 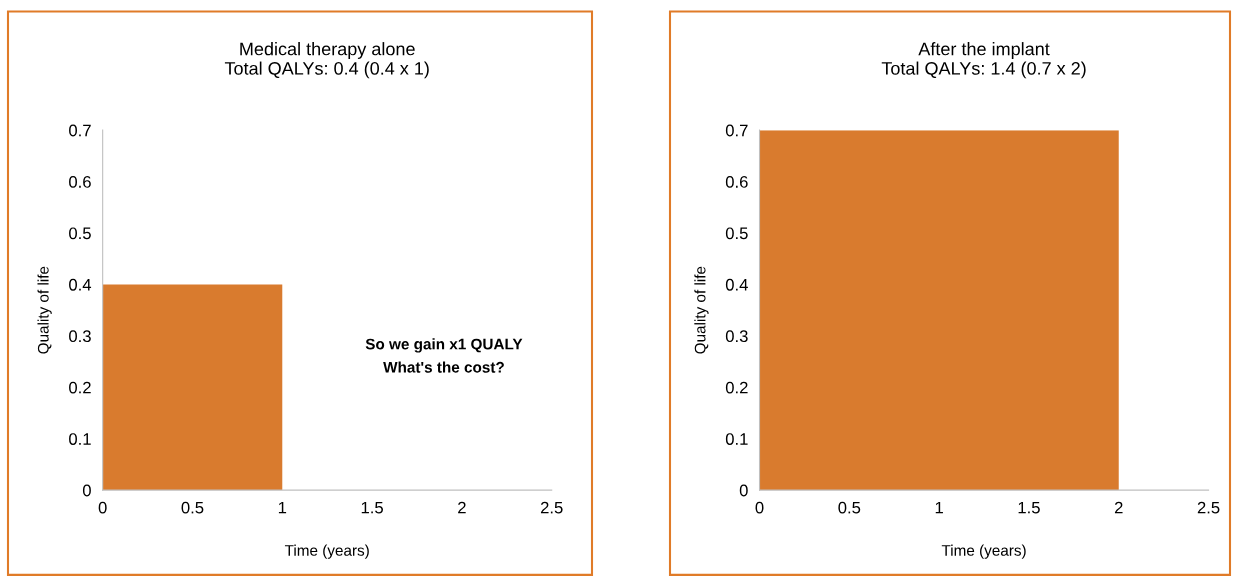 I want to click on chart-title: After the implant Total QALYs: 1.4 (0.7 x 2), so click(x=983, y=60).